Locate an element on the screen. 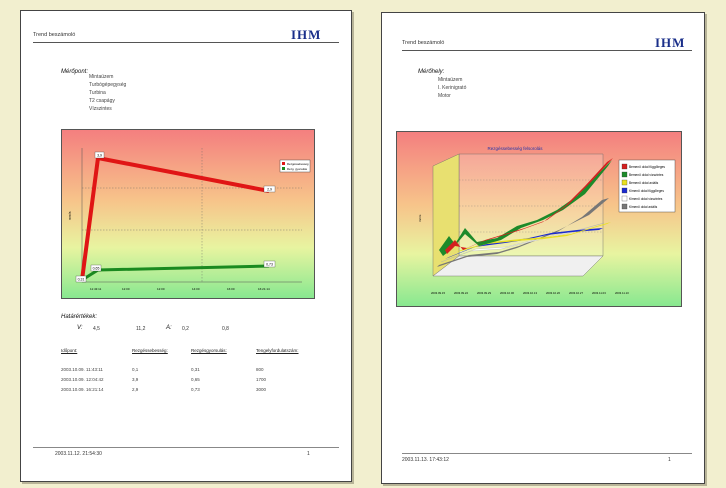  table-cell: 2003.10.09. 16:21:14 is located at coordinates (82, 389).